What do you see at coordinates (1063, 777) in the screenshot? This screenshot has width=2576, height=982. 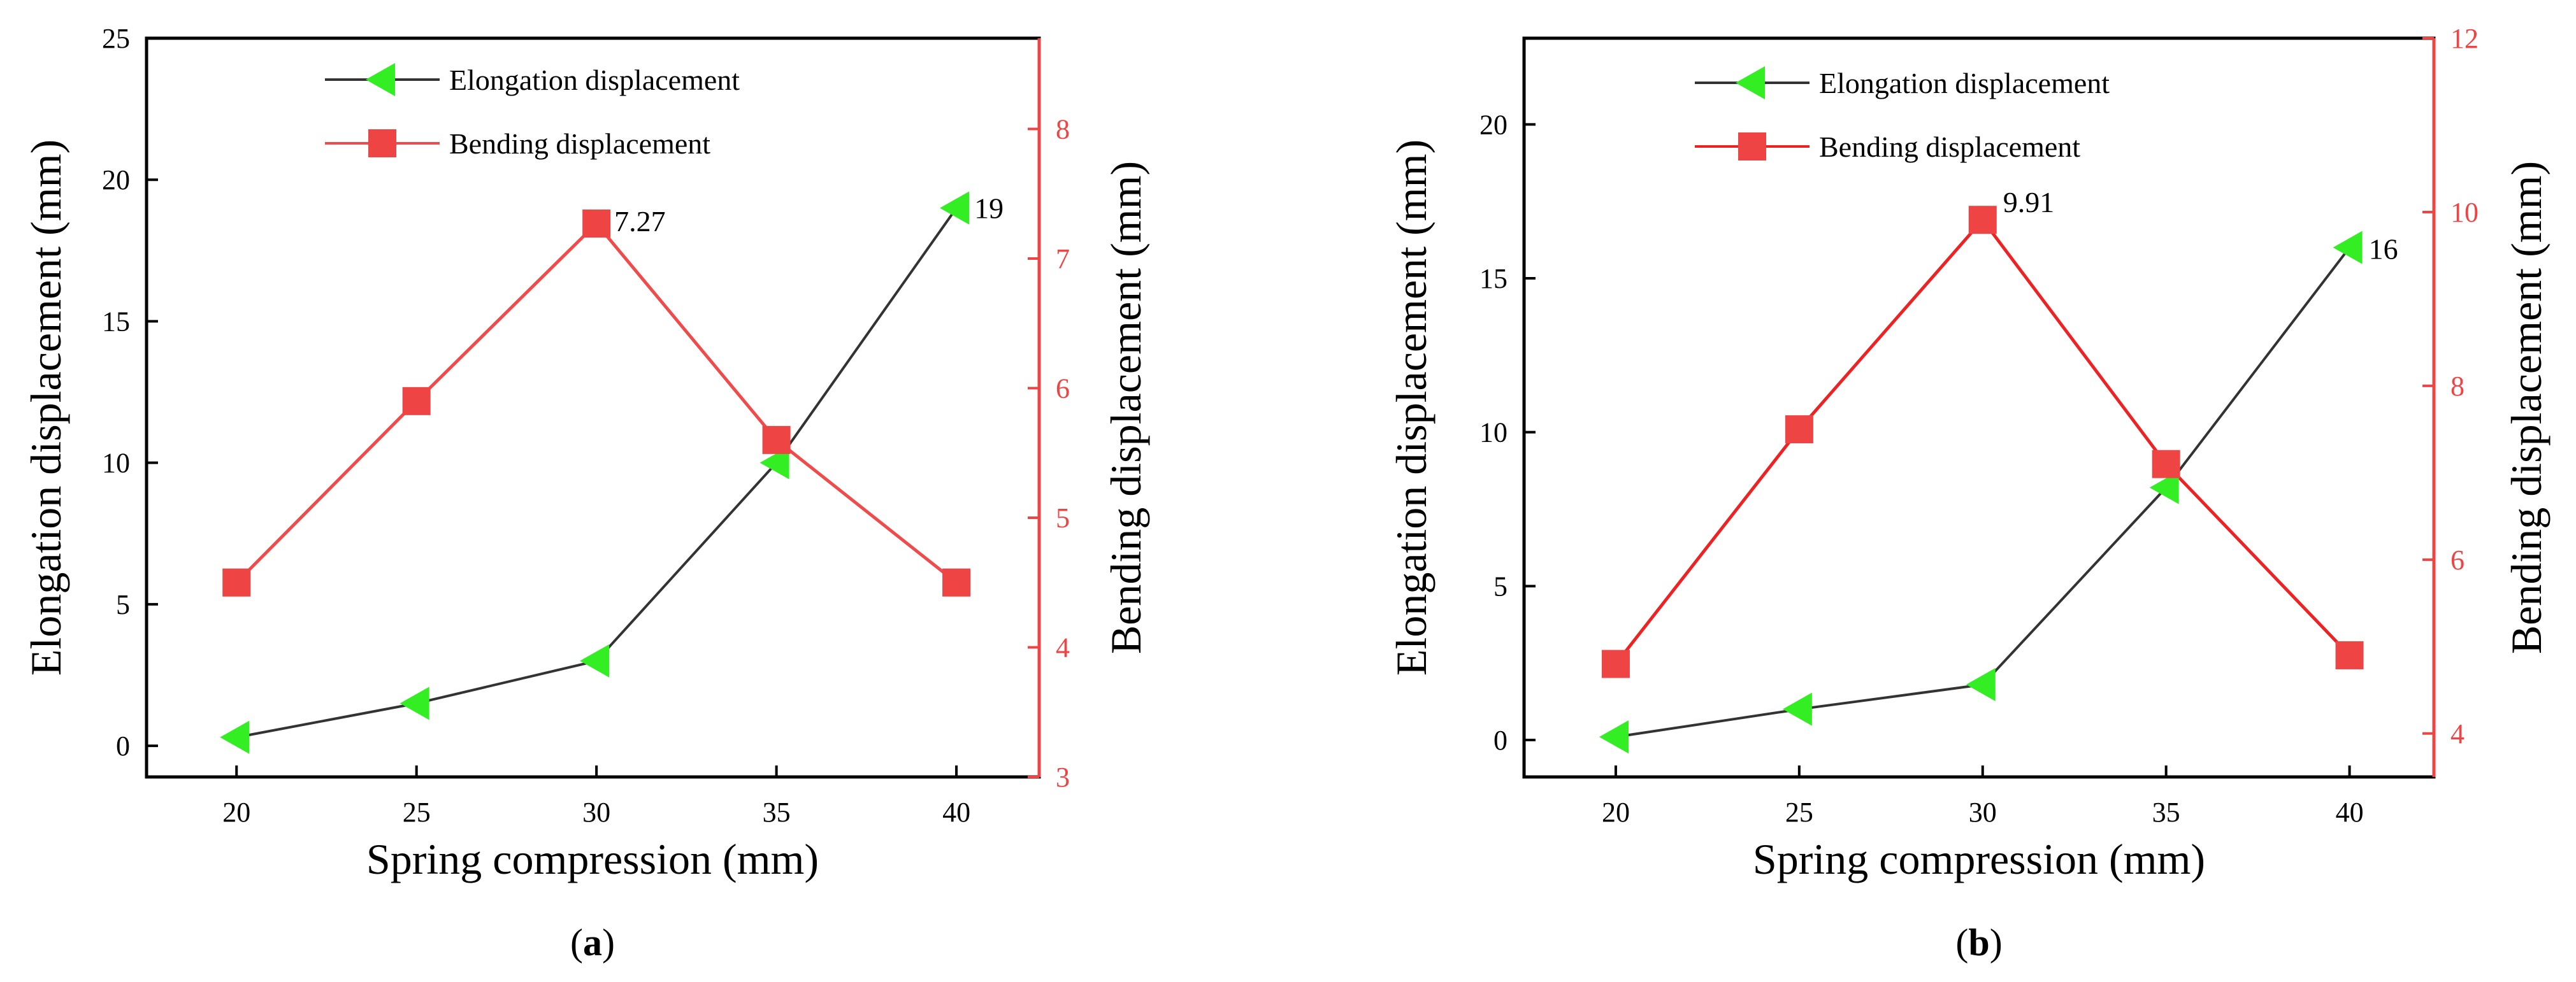 I see `right-y-tick-label: 3` at bounding box center [1063, 777].